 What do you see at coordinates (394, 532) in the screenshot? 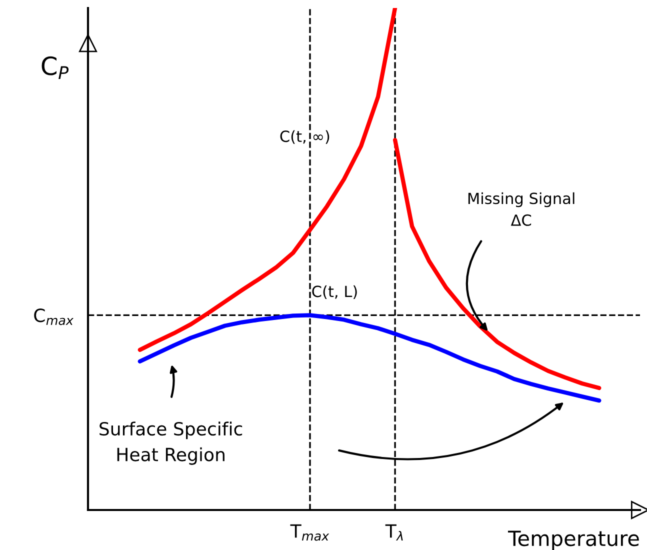
I see `x-tick-label: T$_{λ}$` at bounding box center [394, 532].